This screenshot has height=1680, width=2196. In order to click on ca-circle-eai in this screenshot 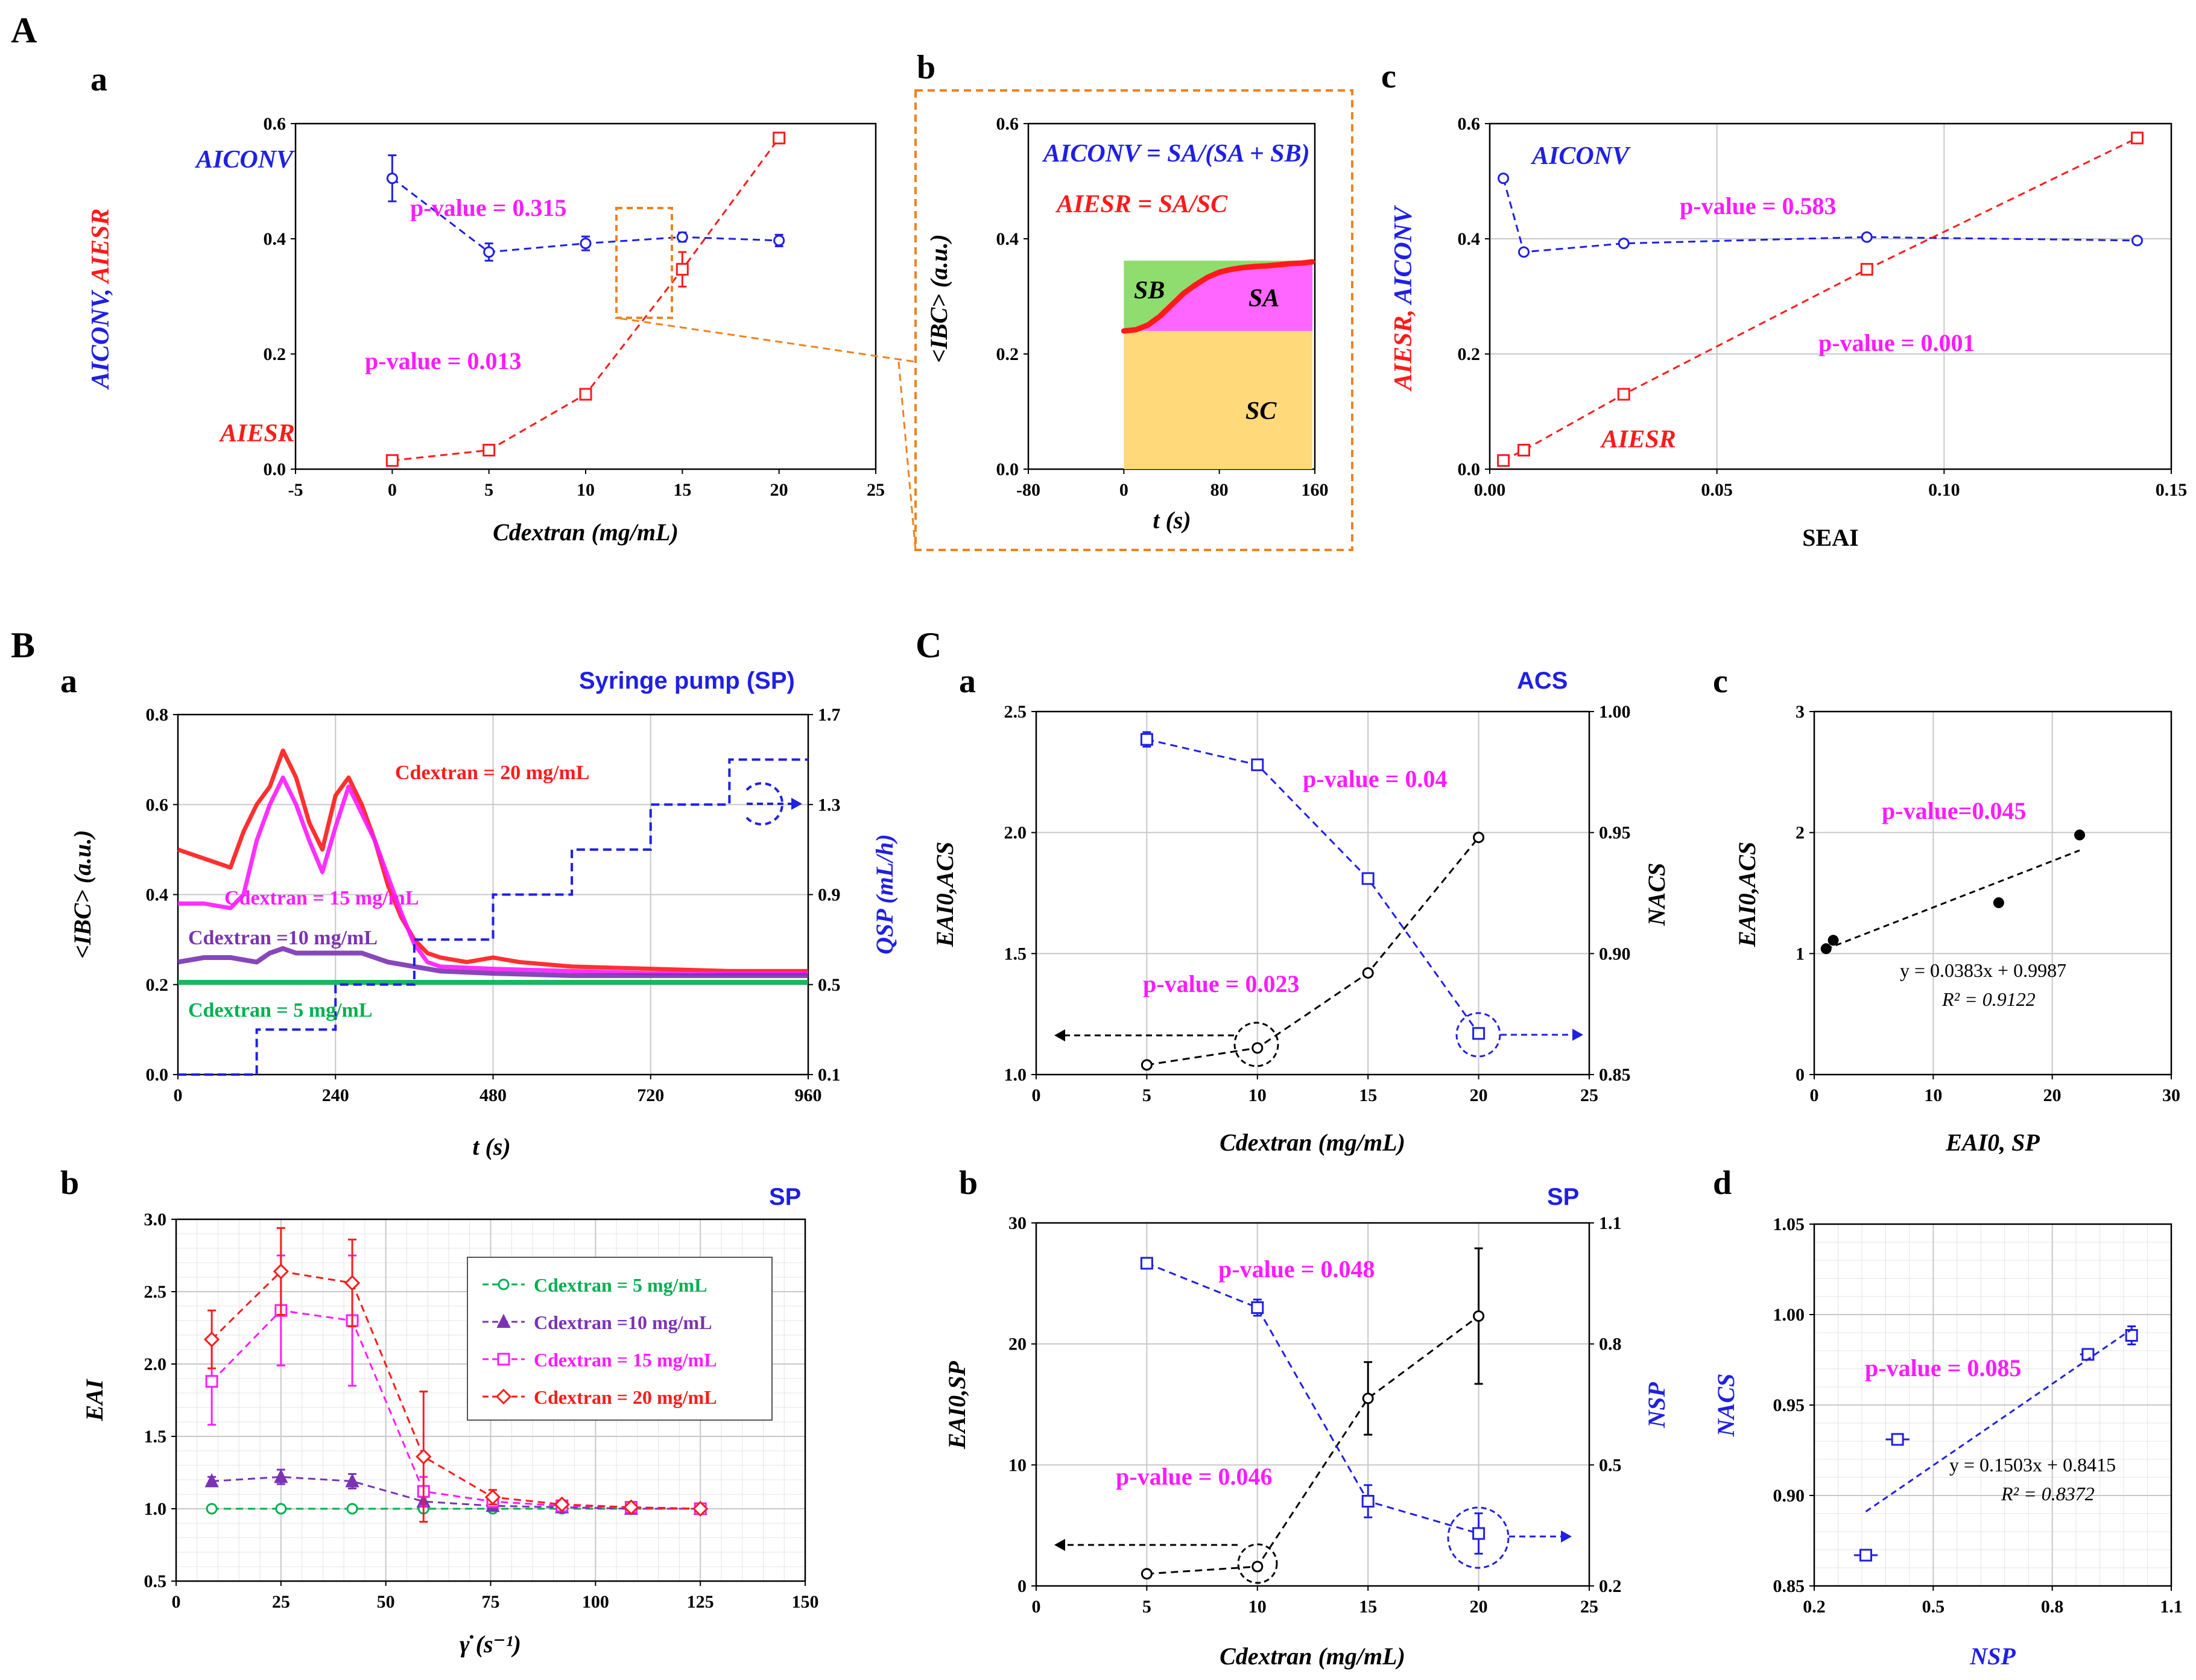, I will do `click(1256, 1044)`.